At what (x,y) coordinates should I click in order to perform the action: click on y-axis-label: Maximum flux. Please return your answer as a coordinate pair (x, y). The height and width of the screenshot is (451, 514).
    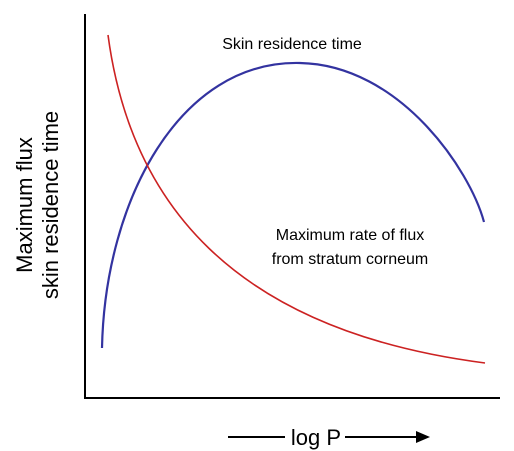
    Looking at the image, I should click on (24, 205).